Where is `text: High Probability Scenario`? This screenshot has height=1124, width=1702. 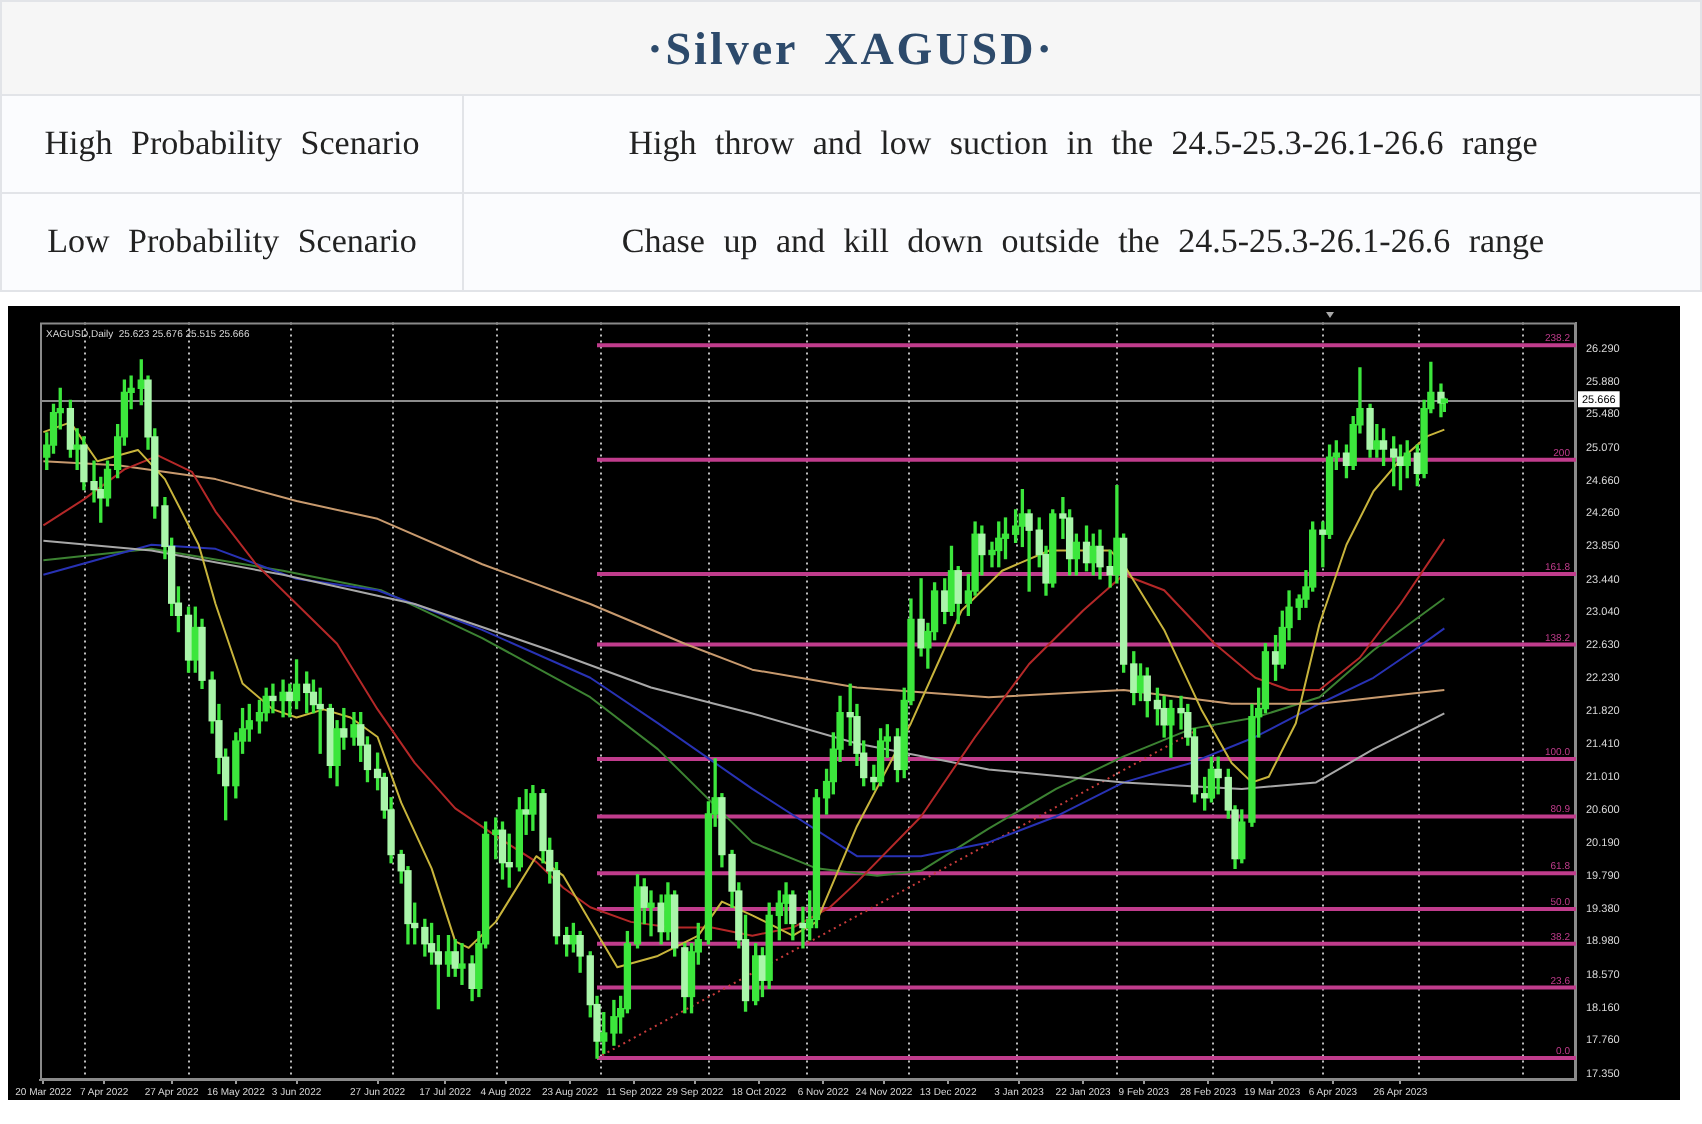
text: High Probability Scenario is located at coordinates (232, 144).